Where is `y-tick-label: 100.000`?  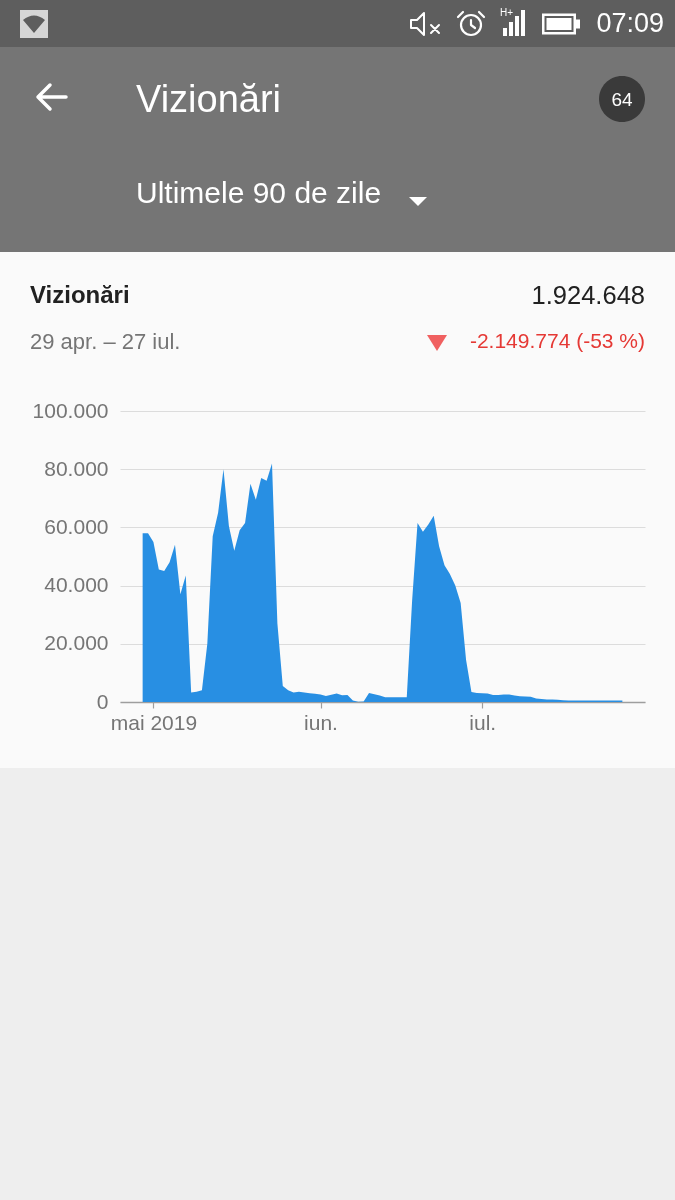 y-tick-label: 100.000 is located at coordinates (70, 410).